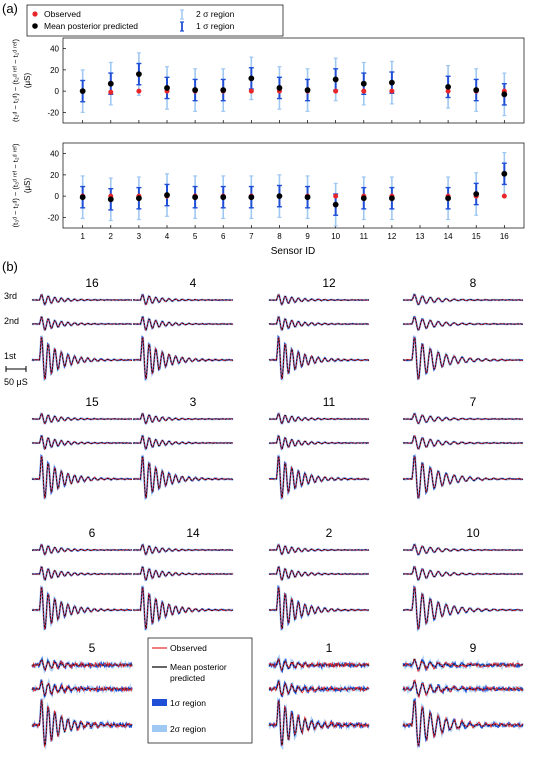 The width and height of the screenshot is (534, 759). Describe the element at coordinates (159, 702) in the screenshot. I see `legend-b-one-sigma-swatch` at that location.